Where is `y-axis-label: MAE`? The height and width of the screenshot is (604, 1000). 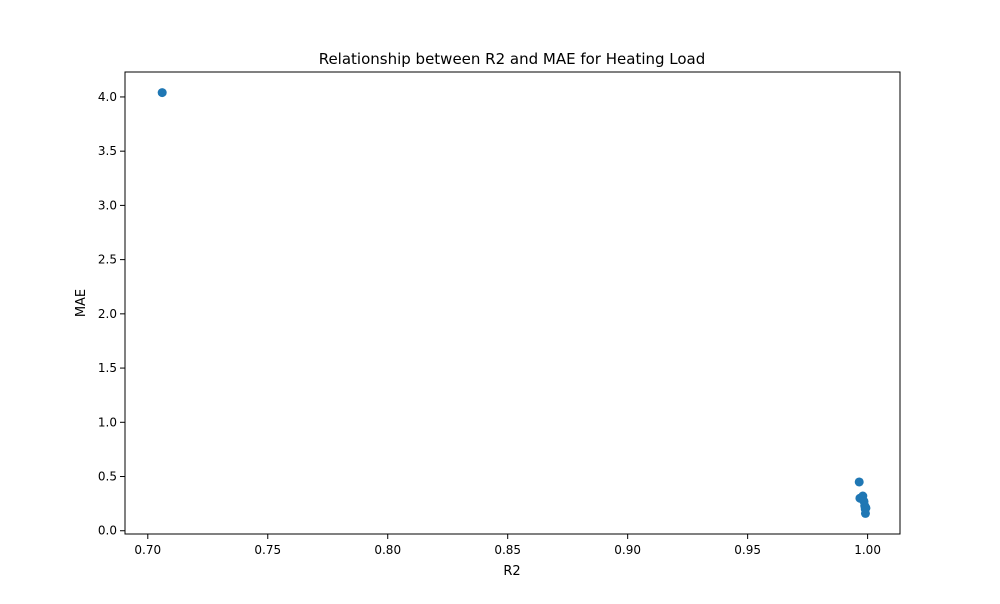 y-axis-label: MAE is located at coordinates (81, 303).